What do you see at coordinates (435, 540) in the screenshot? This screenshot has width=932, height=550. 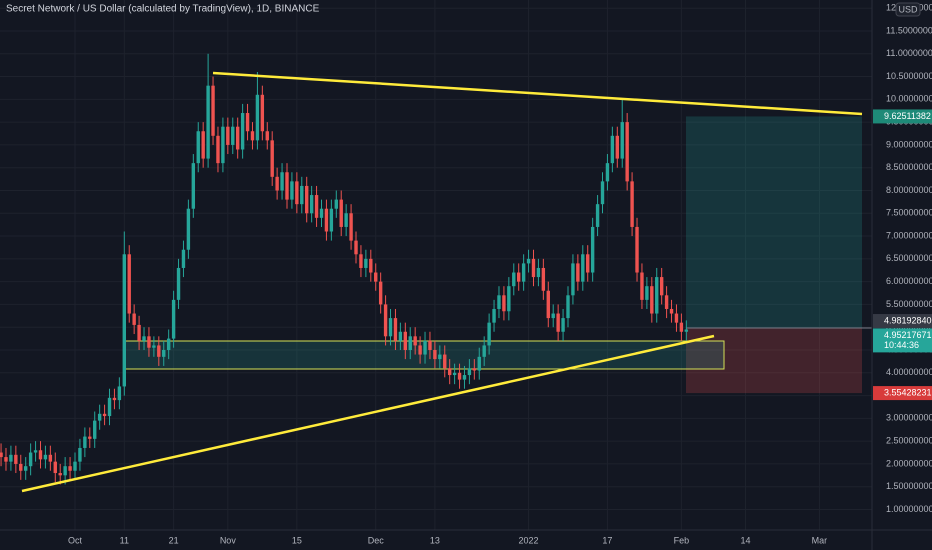 I see `x-tick-label: 13` at bounding box center [435, 540].